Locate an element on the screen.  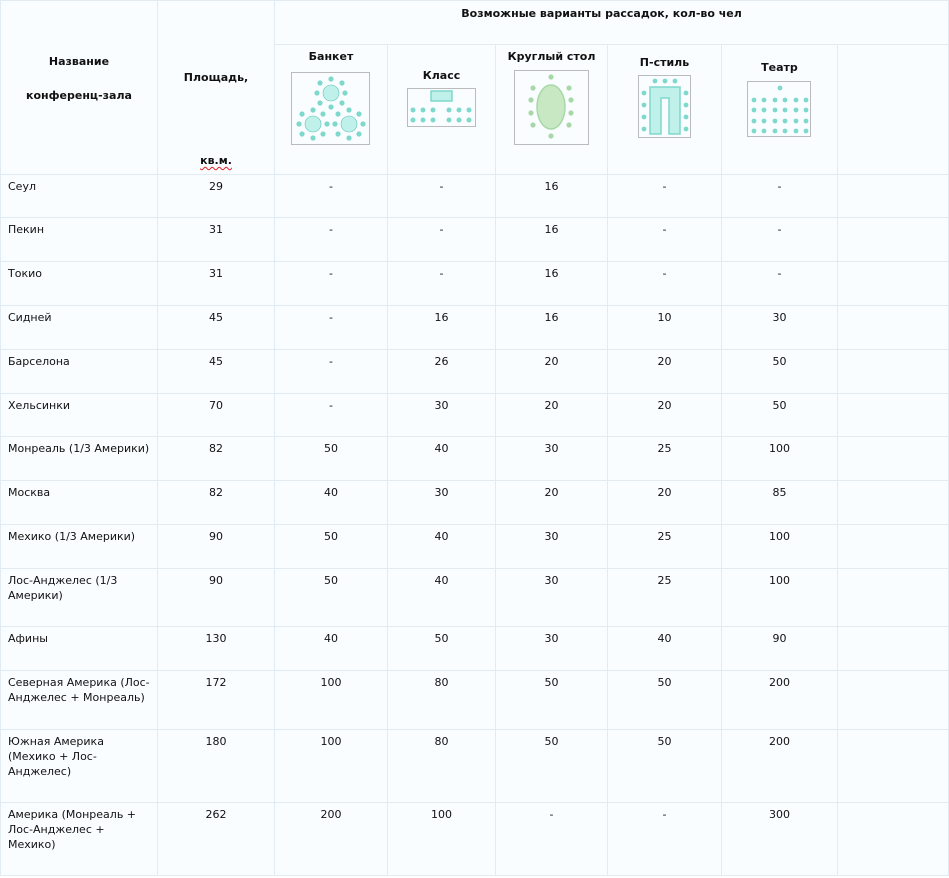
table-row: Москва 82 40 30 20 20 85 is located at coordinates (474, 502).